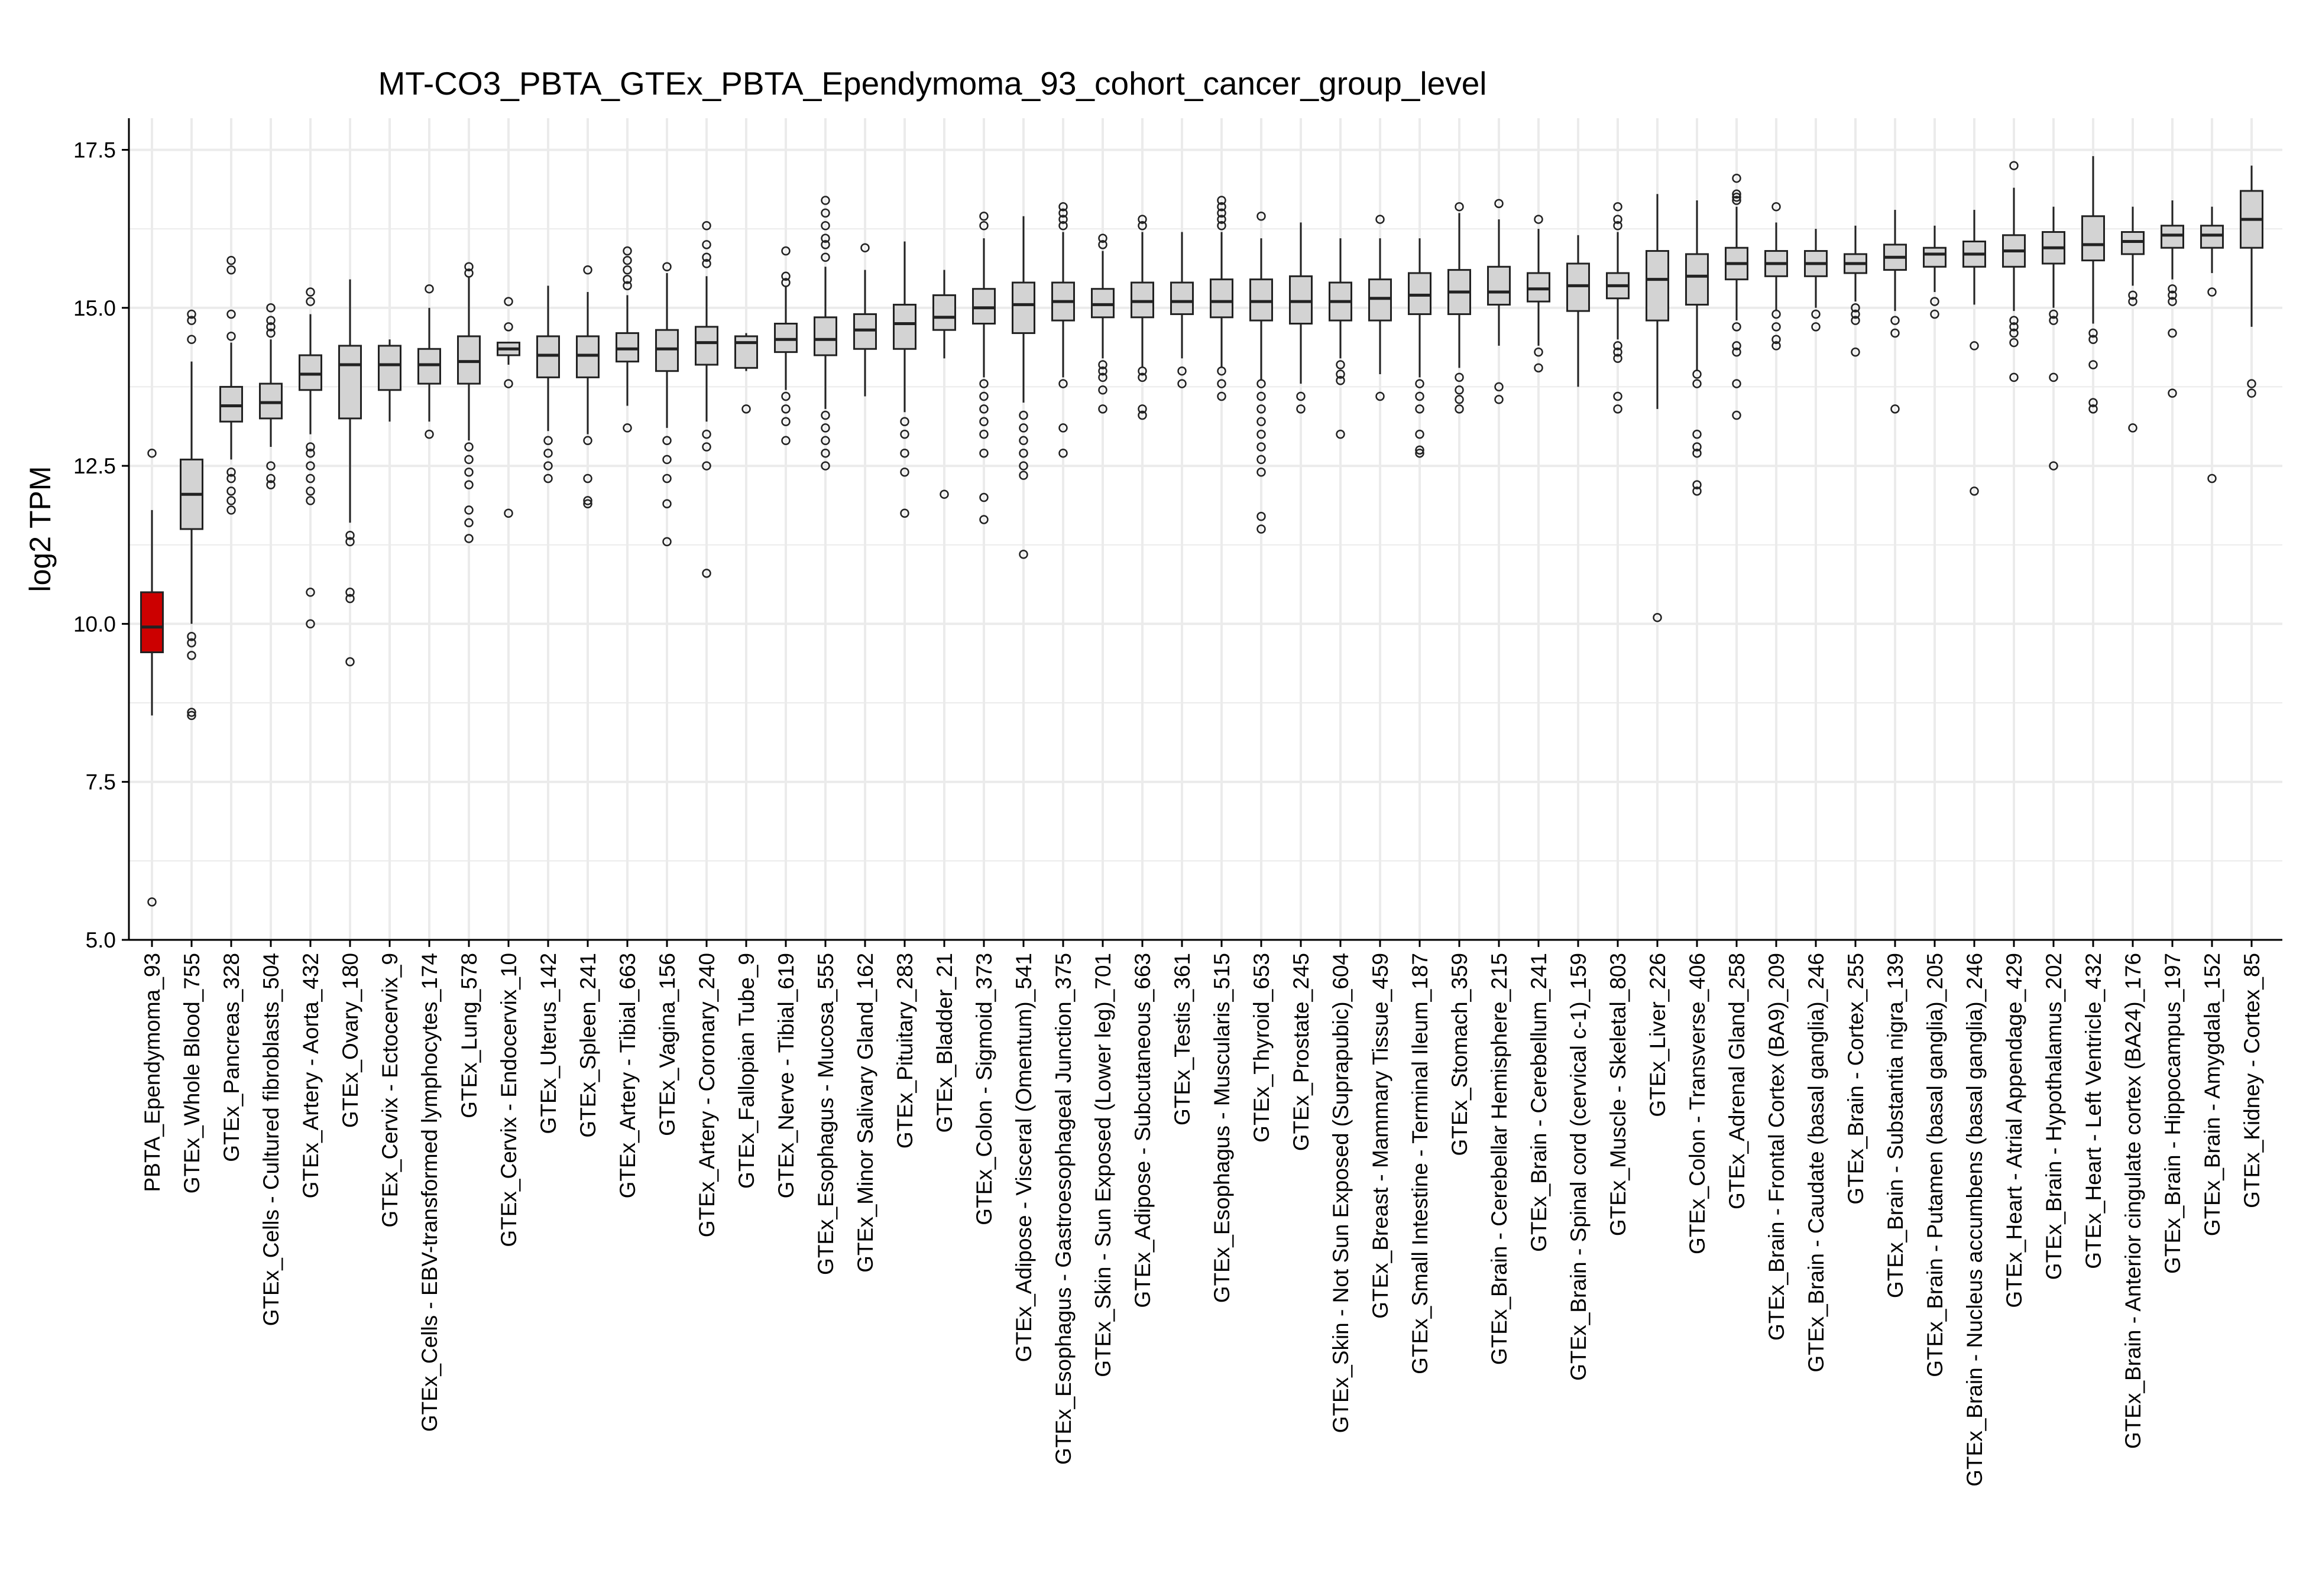  Describe the element at coordinates (667, 1044) in the screenshot. I see `x-tick-label: GTEx_Vagina_156` at that location.